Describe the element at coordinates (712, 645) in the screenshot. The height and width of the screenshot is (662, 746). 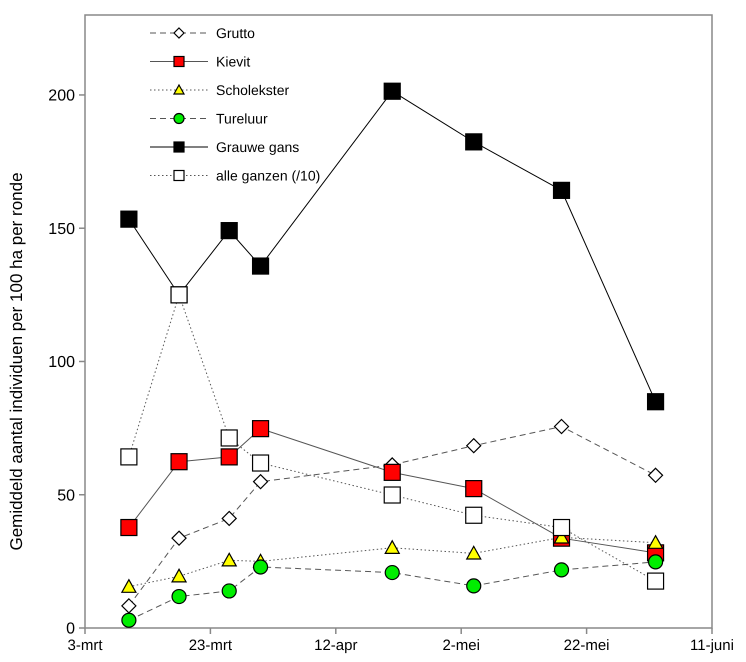
I see `x-tick-label: 11-juni` at that location.